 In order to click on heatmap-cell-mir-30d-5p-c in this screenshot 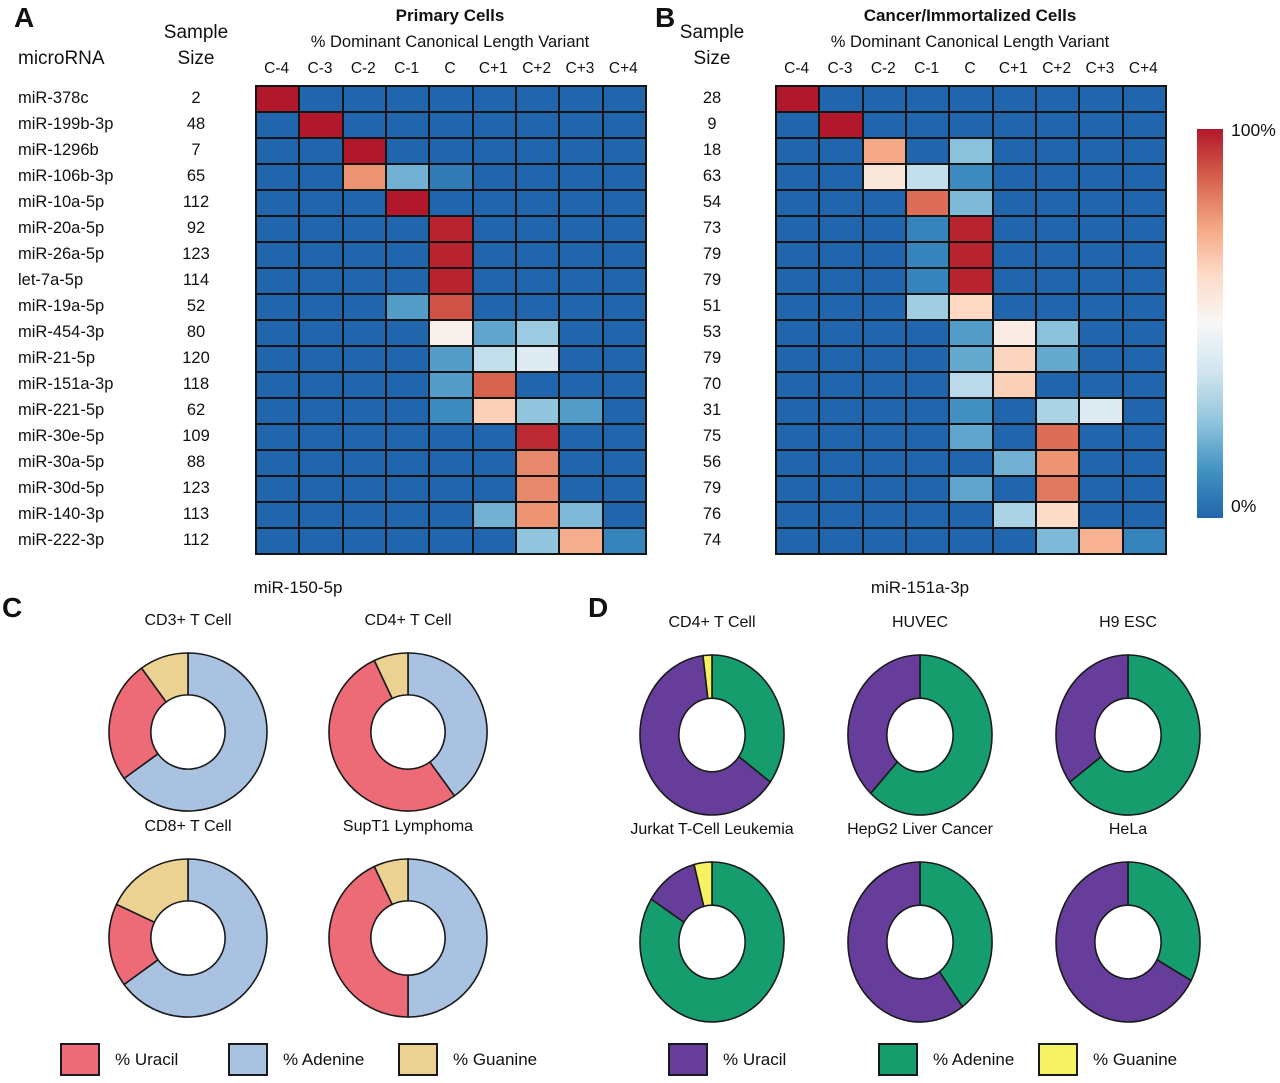, I will do `click(971, 489)`.